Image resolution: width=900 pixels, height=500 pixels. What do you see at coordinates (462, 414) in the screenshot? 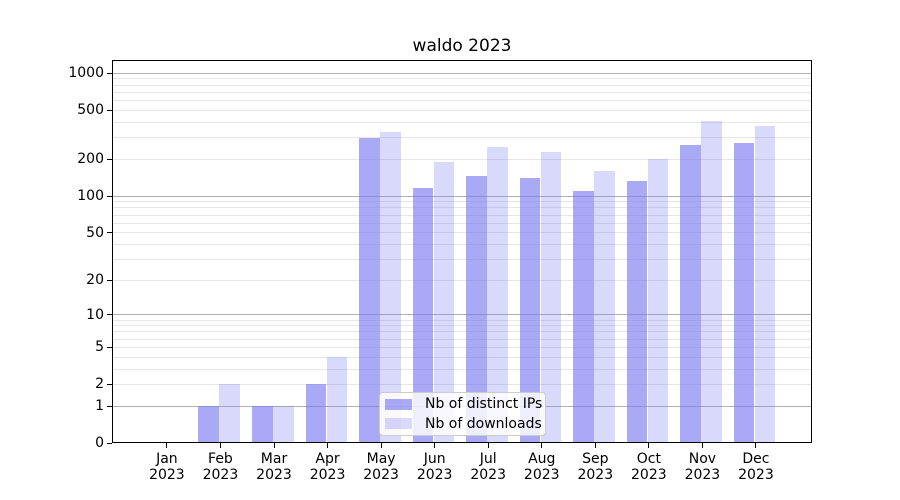
I see `legend: Nb of distinct IPs Nb of downloads` at bounding box center [462, 414].